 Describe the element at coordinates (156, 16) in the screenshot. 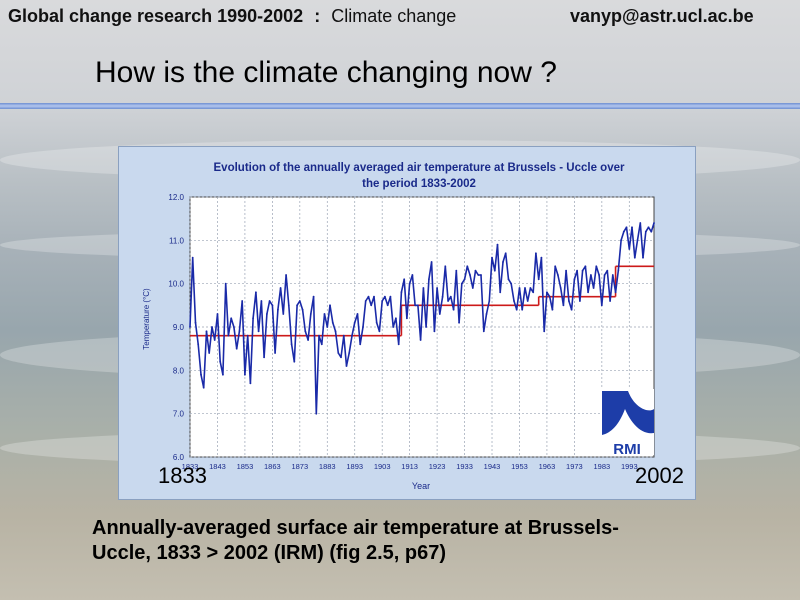

I see `header-course: Global change research 1990-2002` at that location.